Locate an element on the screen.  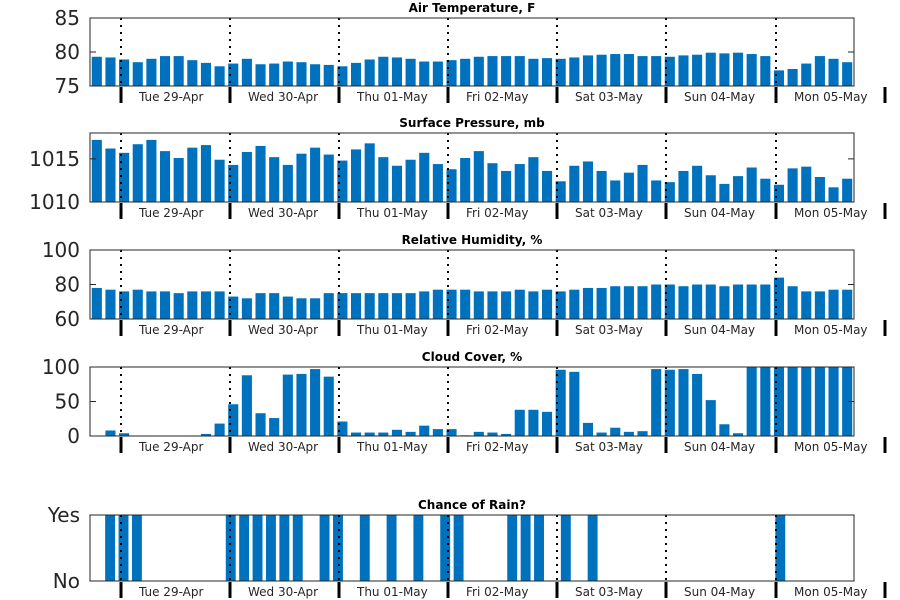
x-tick-label: Wed 30-Apr is located at coordinates (283, 97).